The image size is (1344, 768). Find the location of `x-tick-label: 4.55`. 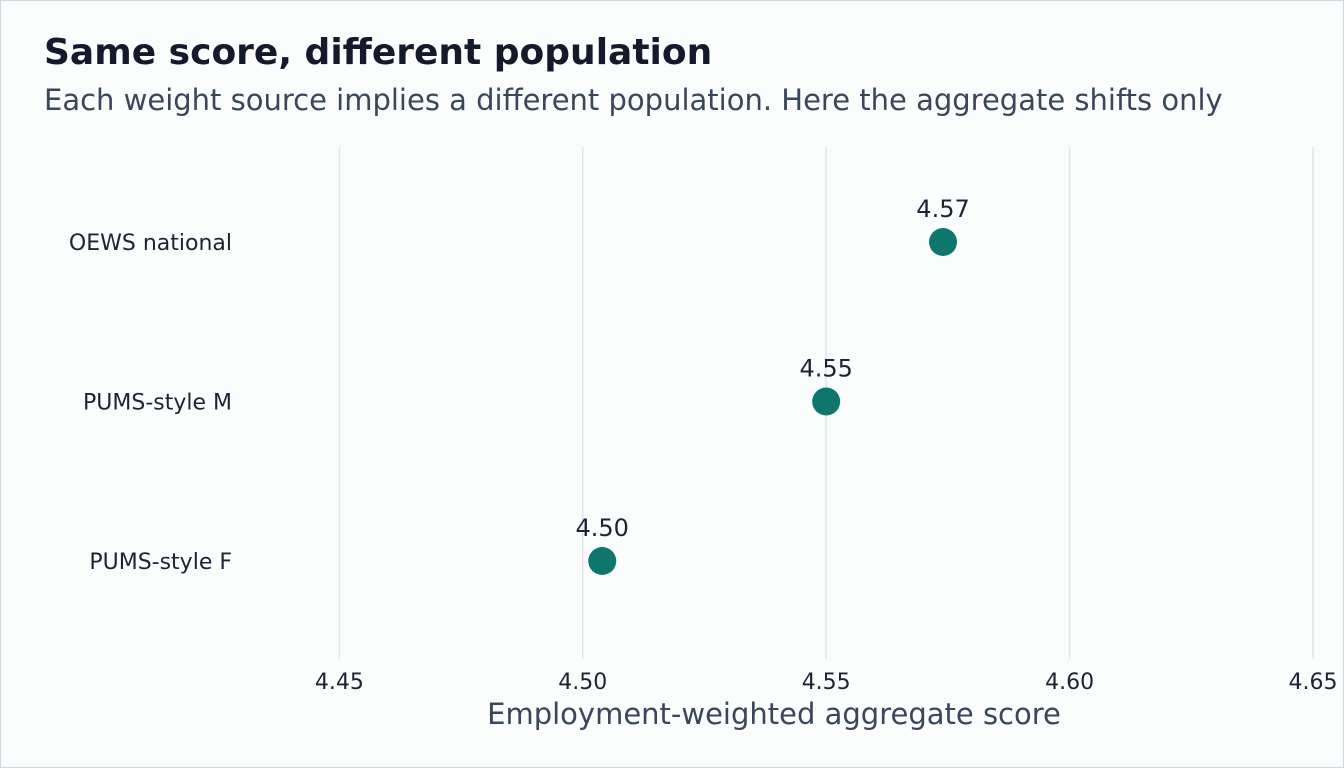

x-tick-label: 4.55 is located at coordinates (826, 682).